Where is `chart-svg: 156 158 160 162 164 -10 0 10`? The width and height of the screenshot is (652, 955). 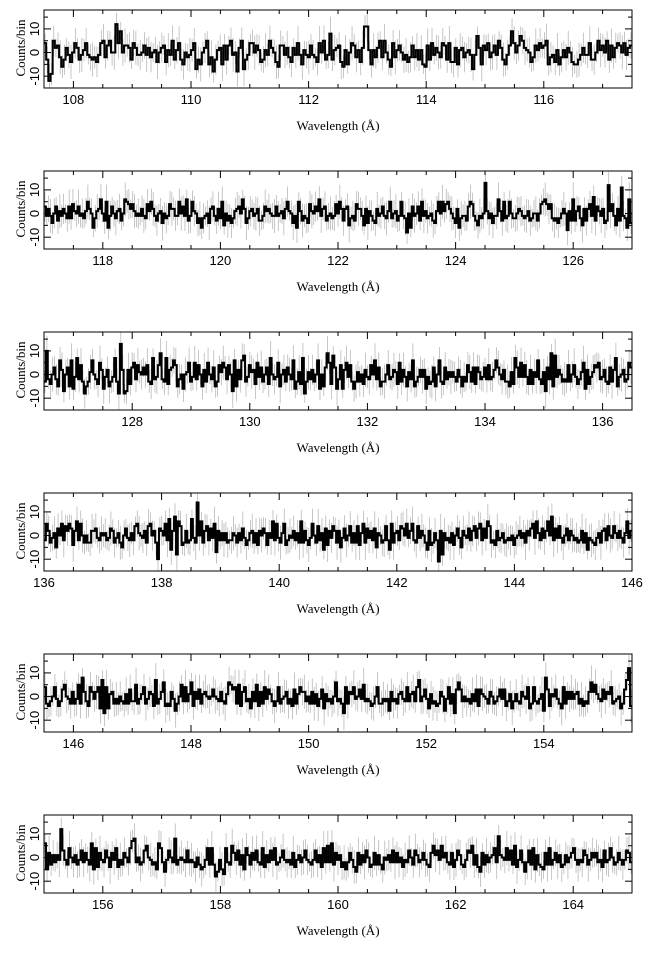
chart-svg: 156 158 160 162 164 -10 0 10 is located at coordinates (330, 863).